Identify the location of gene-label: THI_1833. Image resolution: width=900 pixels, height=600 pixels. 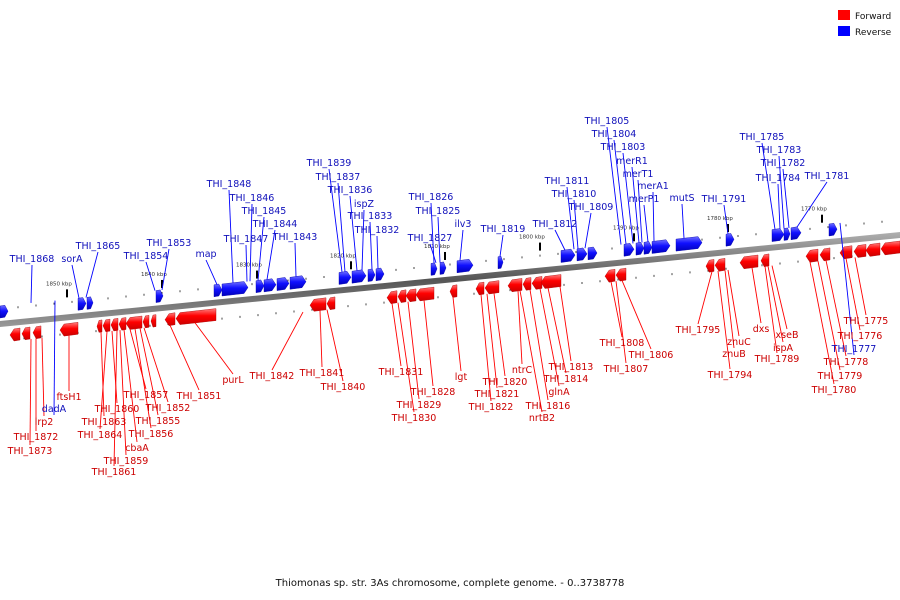
(370, 216).